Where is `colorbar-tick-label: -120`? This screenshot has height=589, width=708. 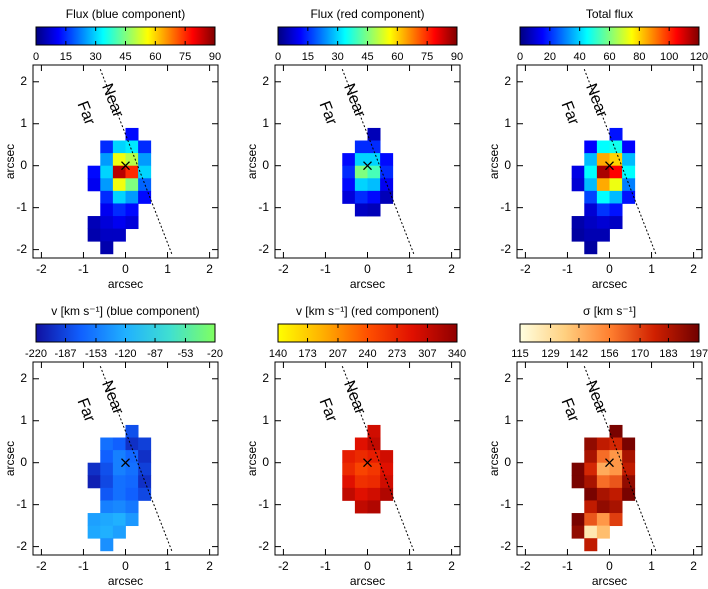 colorbar-tick-label: -120 is located at coordinates (125, 354).